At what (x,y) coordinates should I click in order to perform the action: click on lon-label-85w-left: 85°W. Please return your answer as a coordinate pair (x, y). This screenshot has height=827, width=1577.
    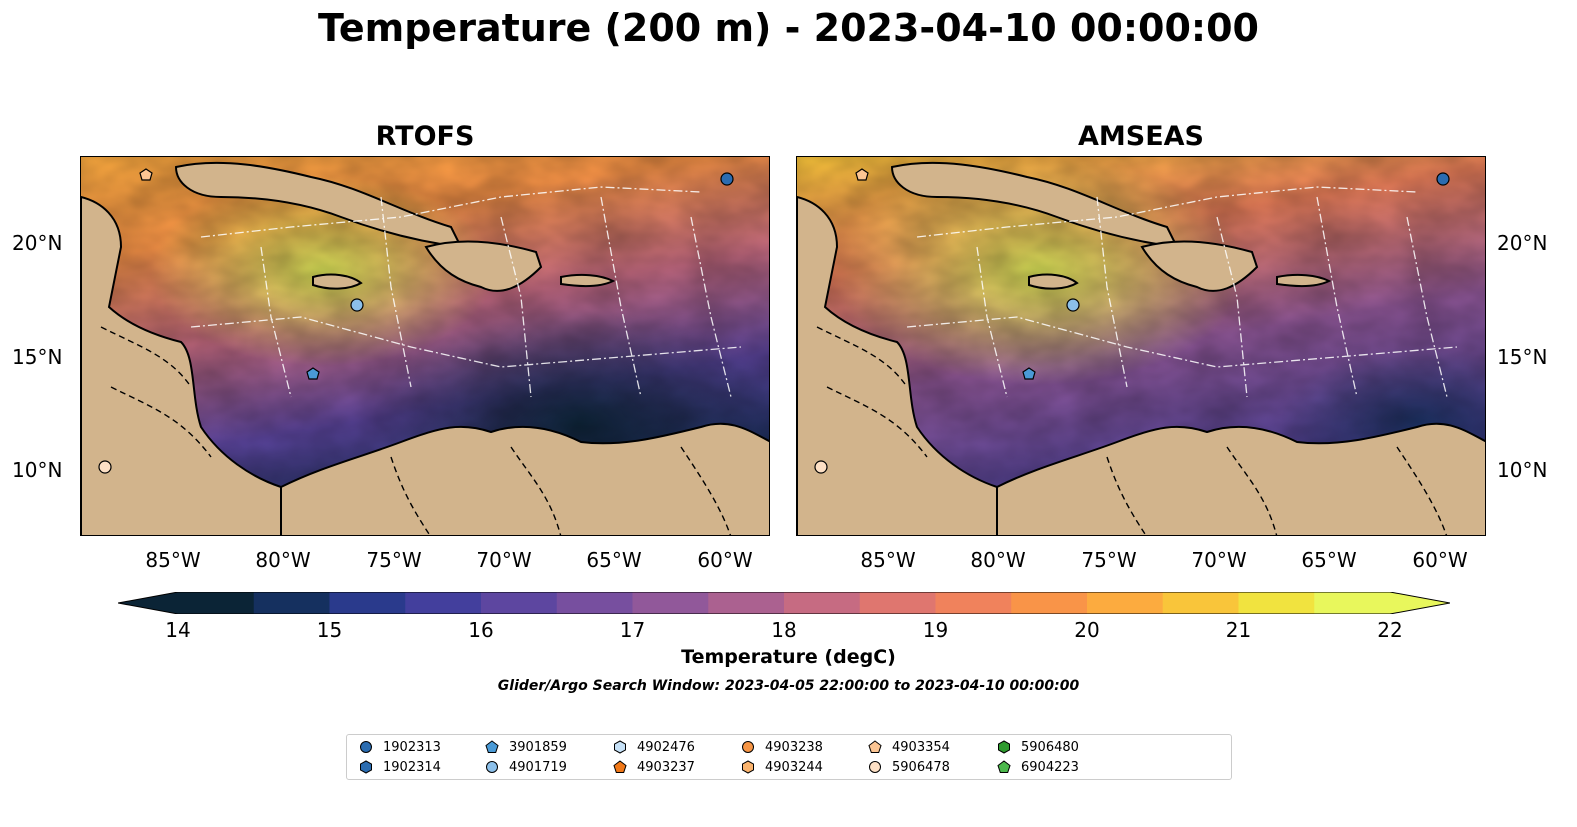
    Looking at the image, I should click on (173, 560).